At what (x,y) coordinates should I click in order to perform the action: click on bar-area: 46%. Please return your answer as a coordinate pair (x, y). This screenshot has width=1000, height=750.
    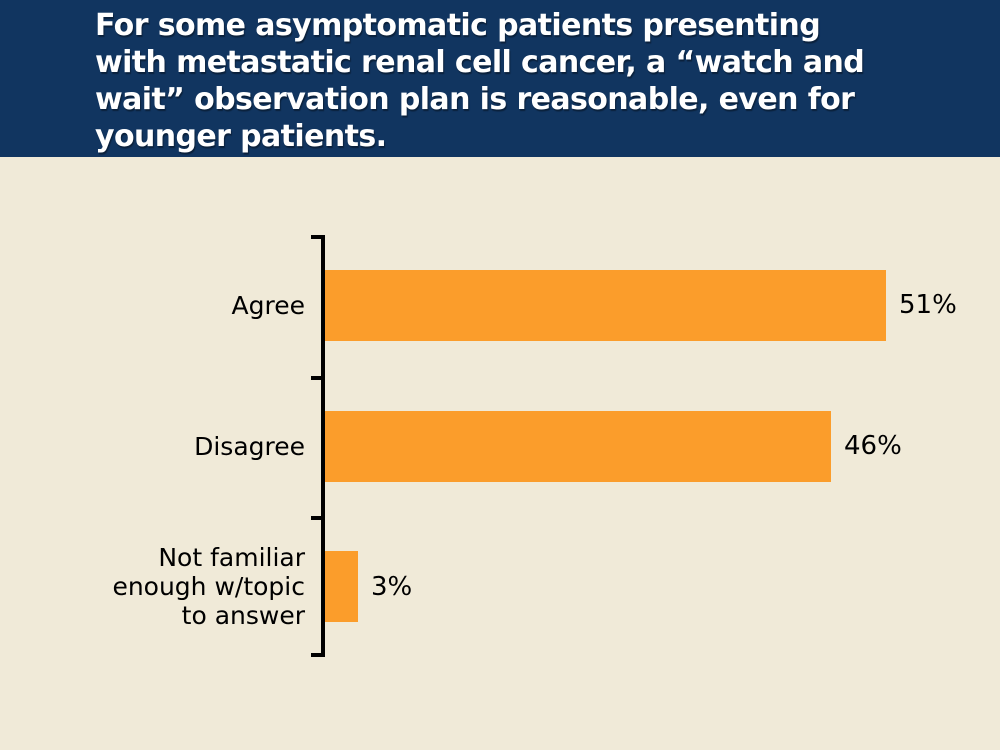
    Looking at the image, I should click on (613, 446).